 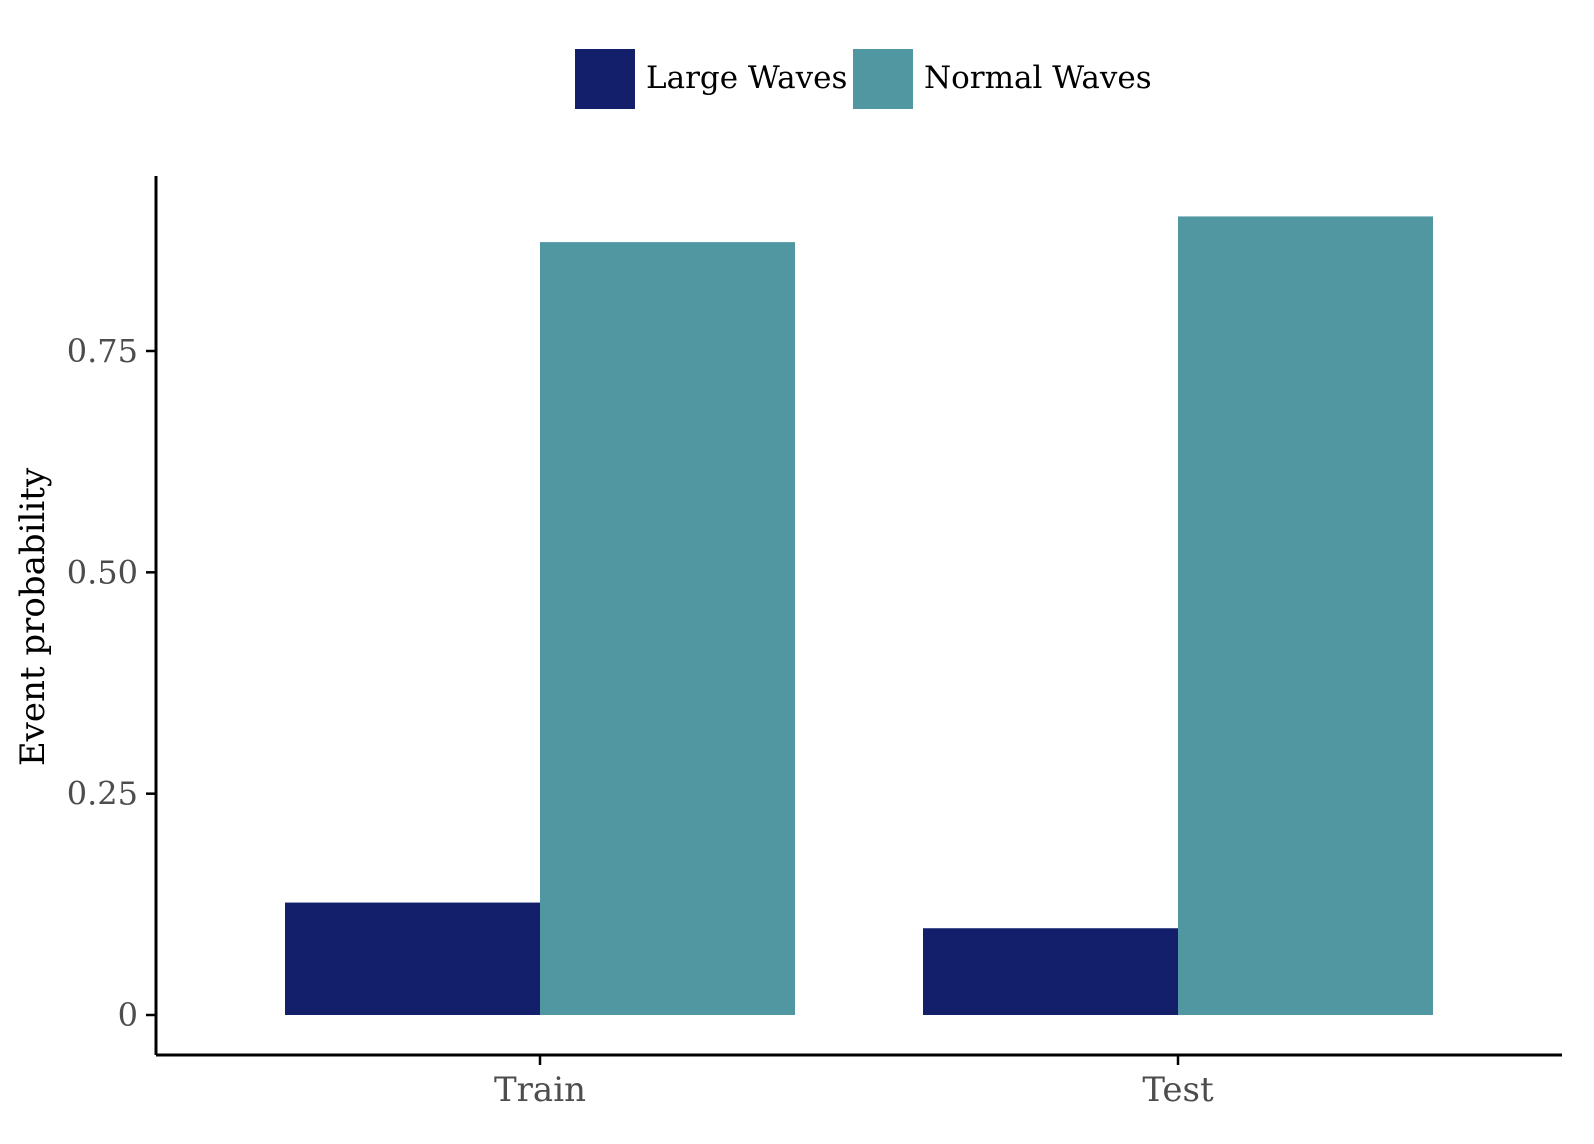 What do you see at coordinates (1038, 78) in the screenshot?
I see `legend-label: Normal Waves` at bounding box center [1038, 78].